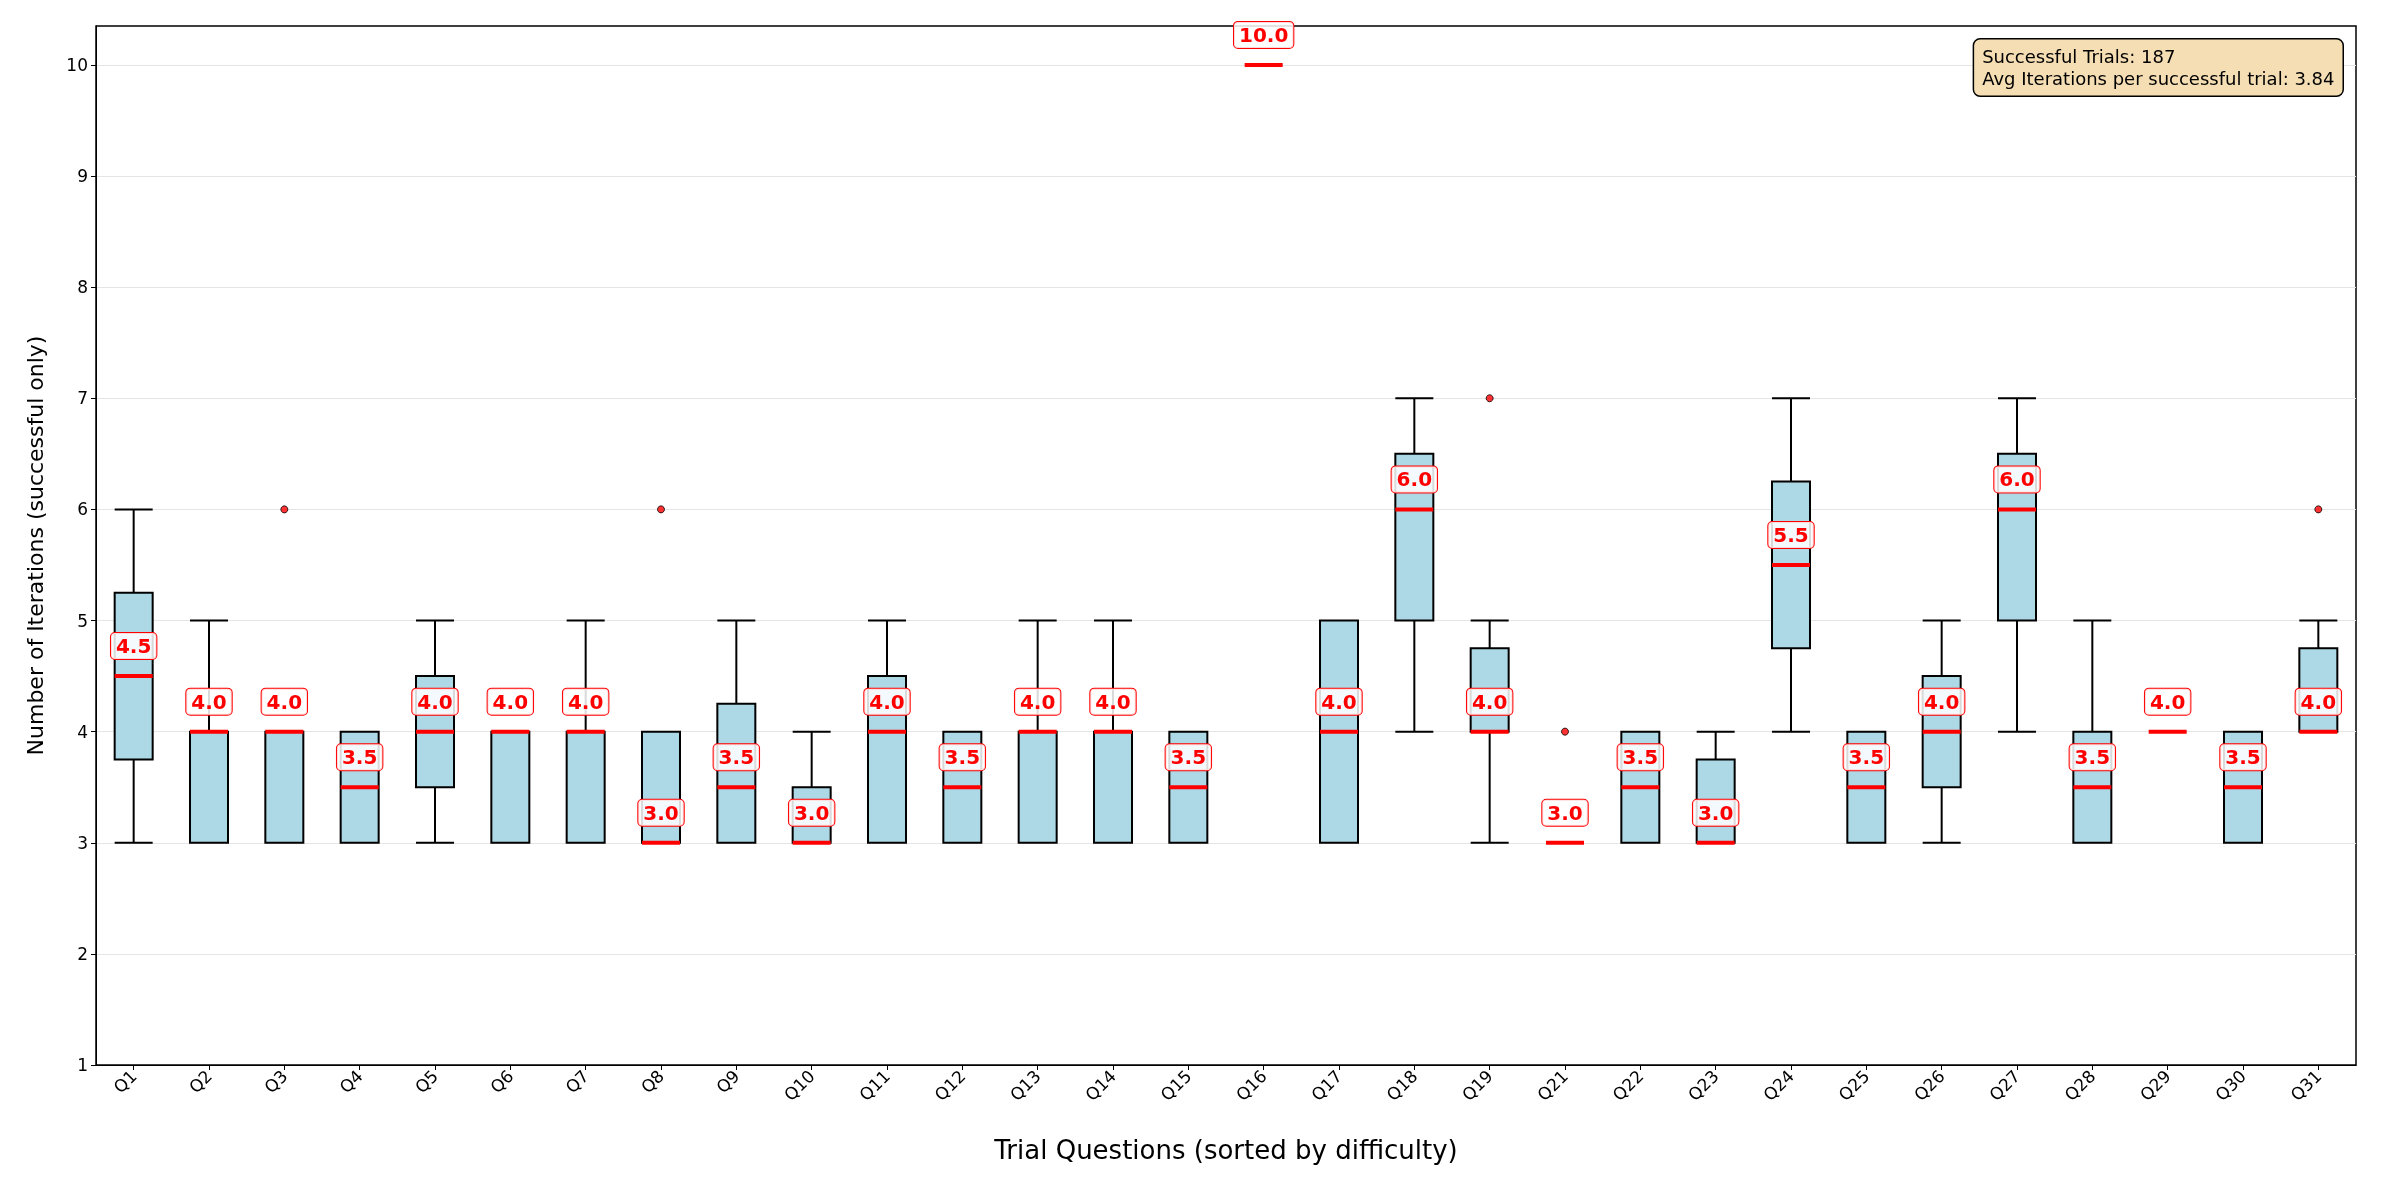 The height and width of the screenshot is (1179, 2386). I want to click on y-axis-title: Number of Iterations (successful only), so click(35, 545).